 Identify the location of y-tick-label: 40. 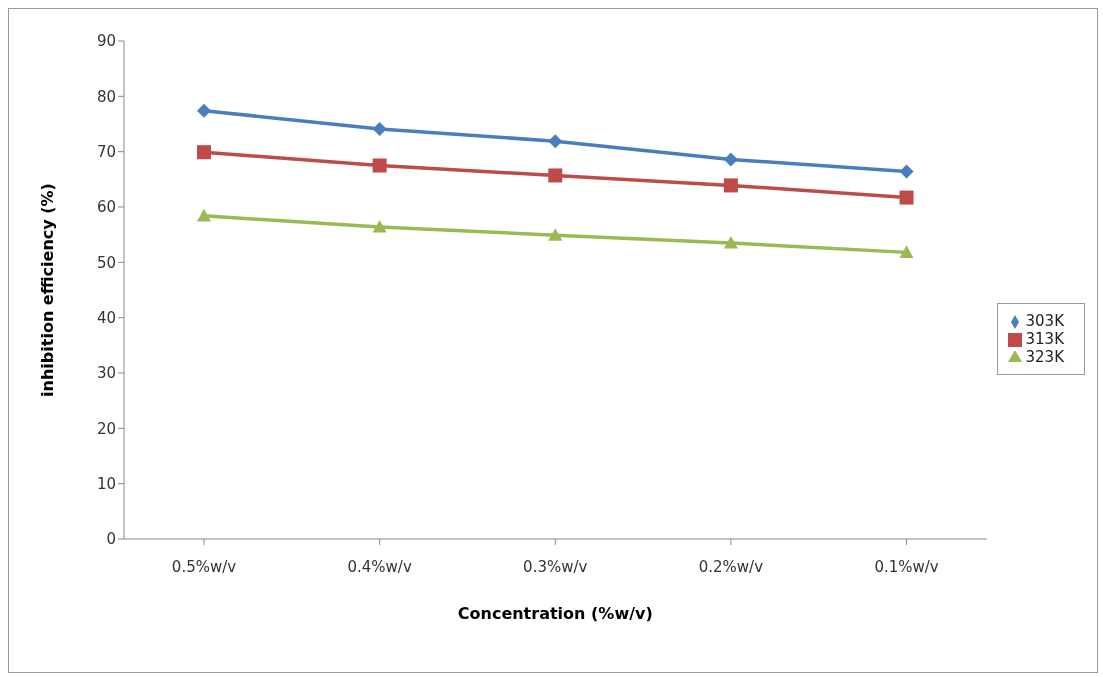
(106, 317).